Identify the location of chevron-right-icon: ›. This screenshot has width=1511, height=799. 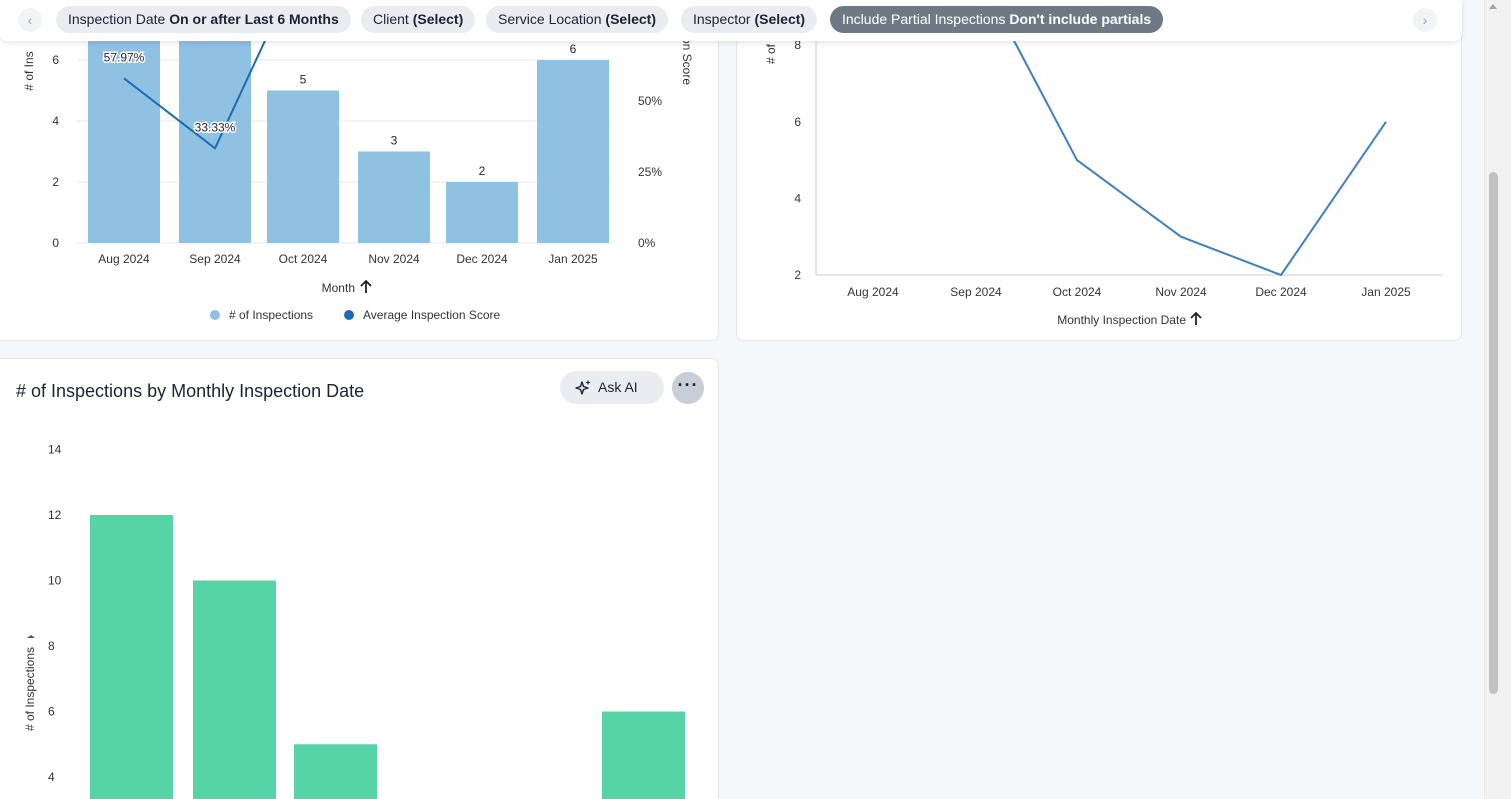
(1425, 20).